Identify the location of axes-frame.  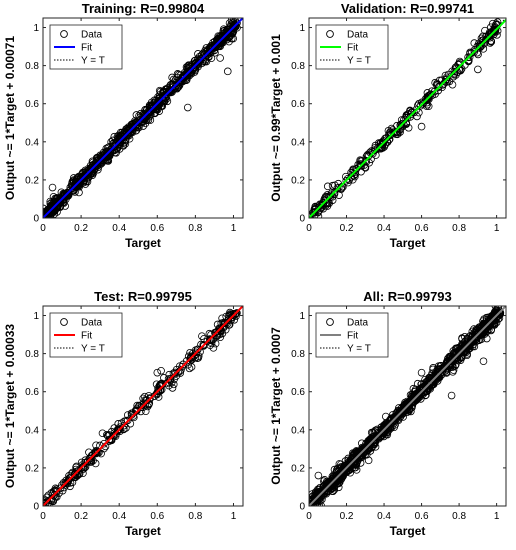
(143, 118).